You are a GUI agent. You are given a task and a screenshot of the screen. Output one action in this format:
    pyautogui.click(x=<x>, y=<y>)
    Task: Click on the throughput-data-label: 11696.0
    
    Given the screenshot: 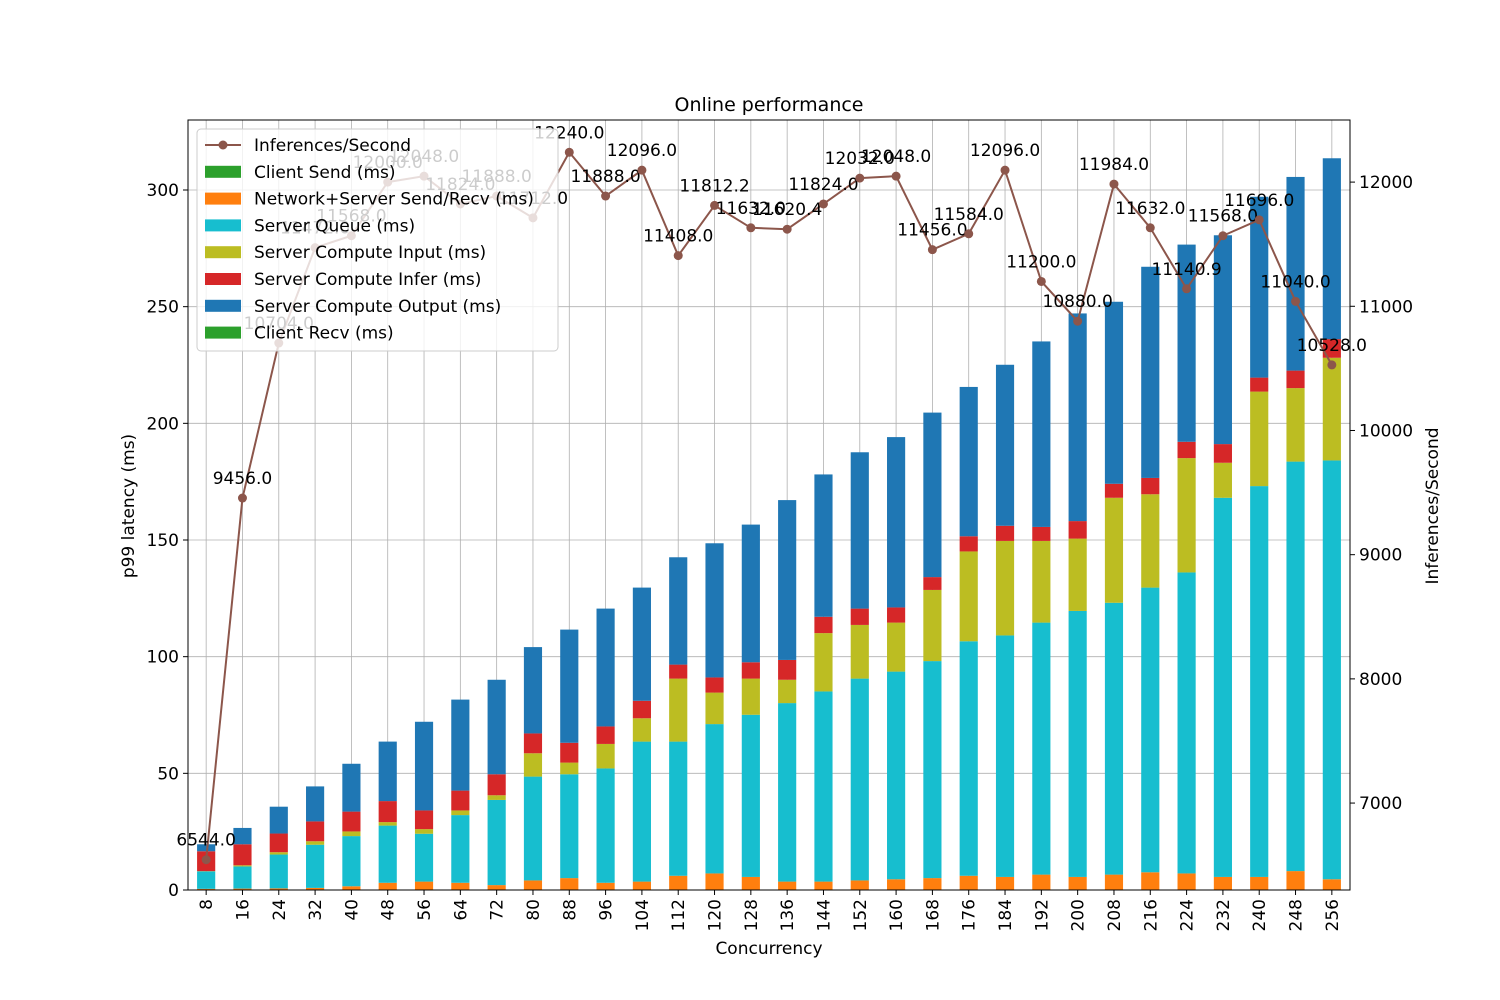 What is the action you would take?
    pyautogui.click(x=1259, y=201)
    